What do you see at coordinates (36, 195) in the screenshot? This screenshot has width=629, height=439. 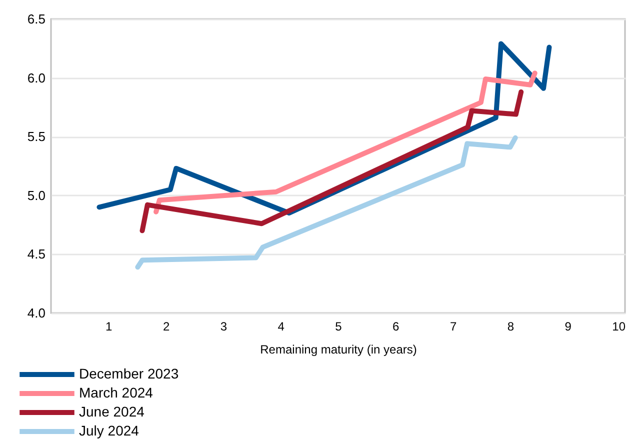 I see `y-tick-label: 5.0` at bounding box center [36, 195].